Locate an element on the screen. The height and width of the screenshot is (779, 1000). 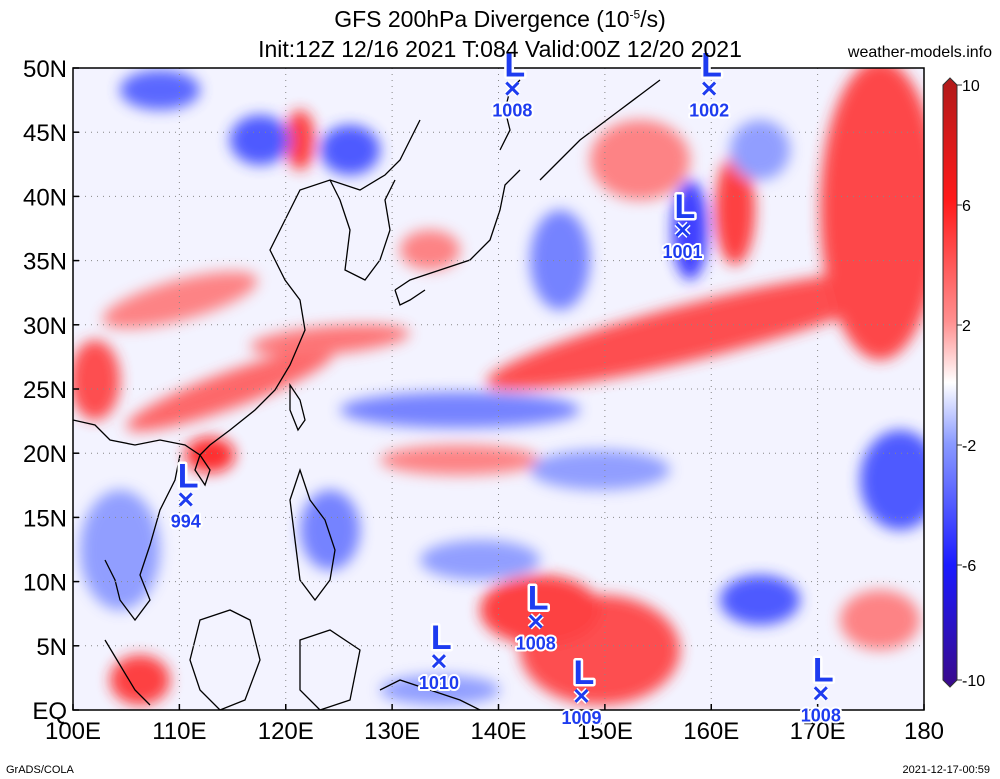
colorbar: 10 6 2 -2 -6 -10 is located at coordinates (963, 383).